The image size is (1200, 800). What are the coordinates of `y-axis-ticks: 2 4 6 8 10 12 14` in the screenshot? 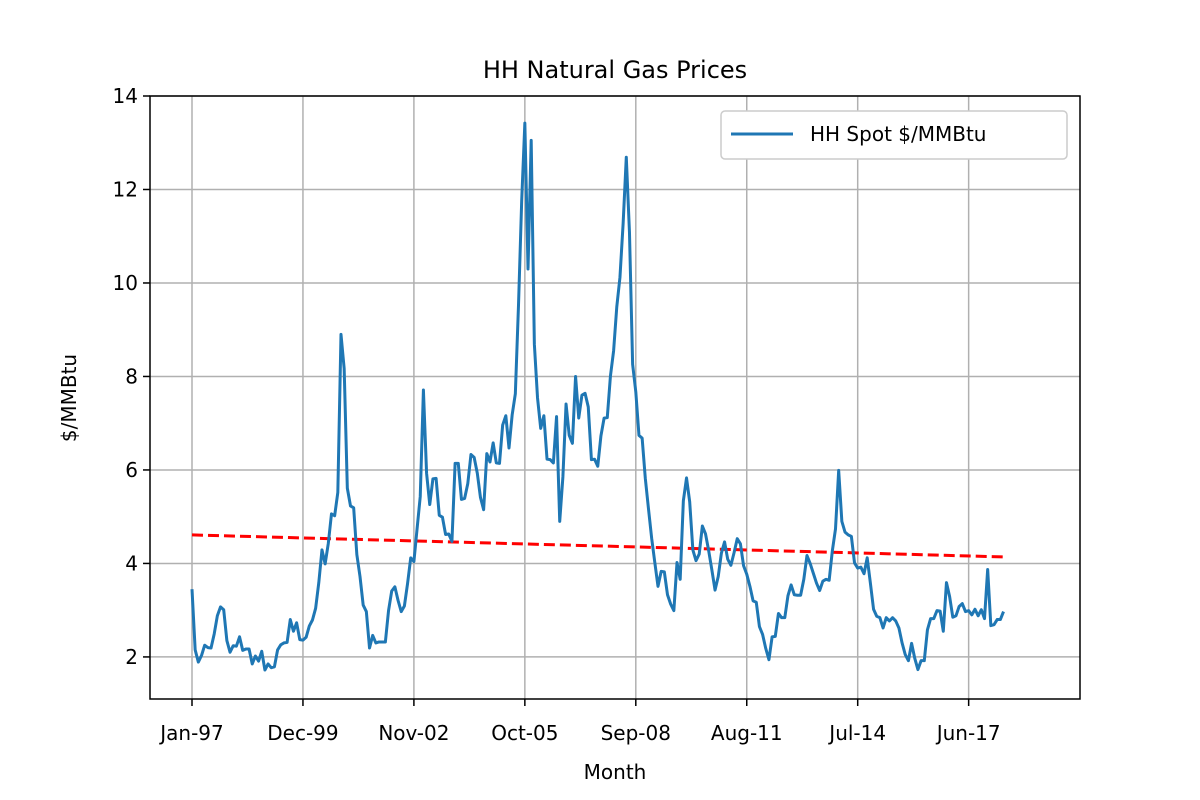 It's located at (131, 376).